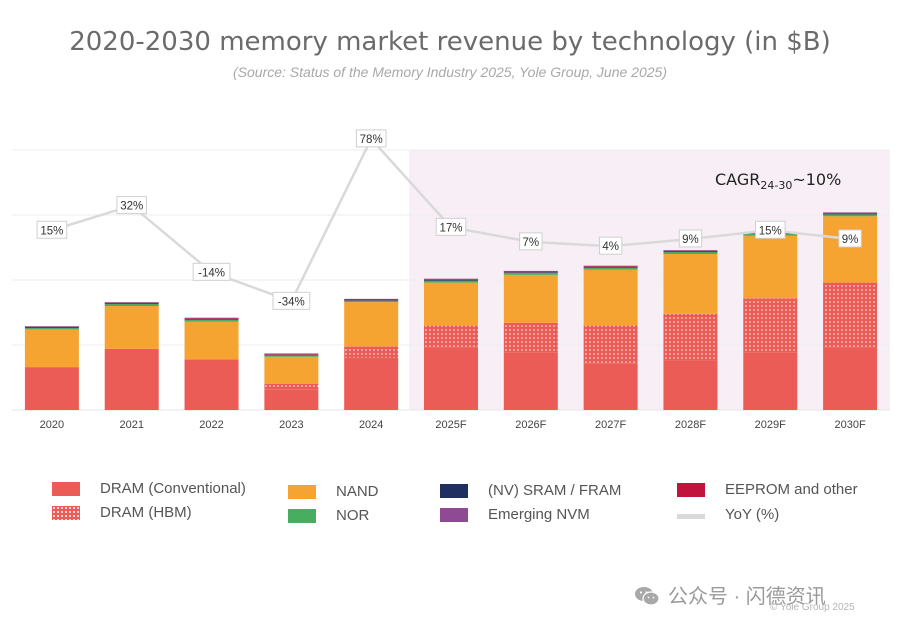 This screenshot has height=630, width=900. What do you see at coordinates (291, 387) in the screenshot?
I see `bar-dram-hbm-2023` at bounding box center [291, 387].